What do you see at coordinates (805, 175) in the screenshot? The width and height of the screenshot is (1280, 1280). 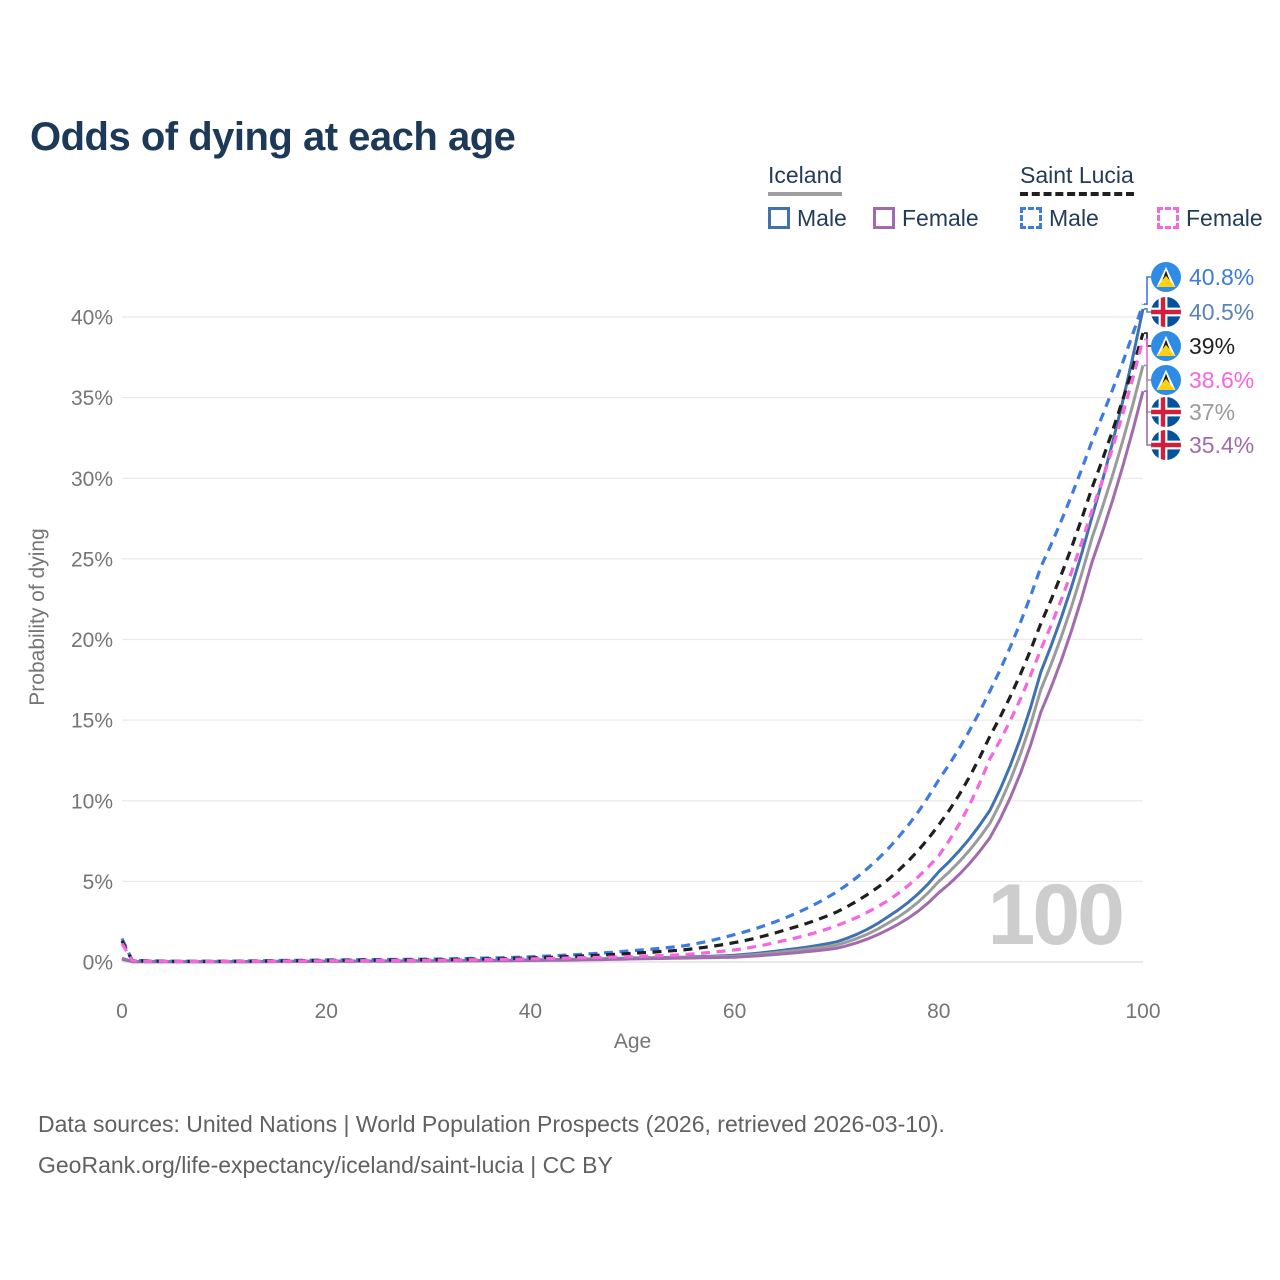 I see `legend-iceland-label: Iceland` at bounding box center [805, 175].